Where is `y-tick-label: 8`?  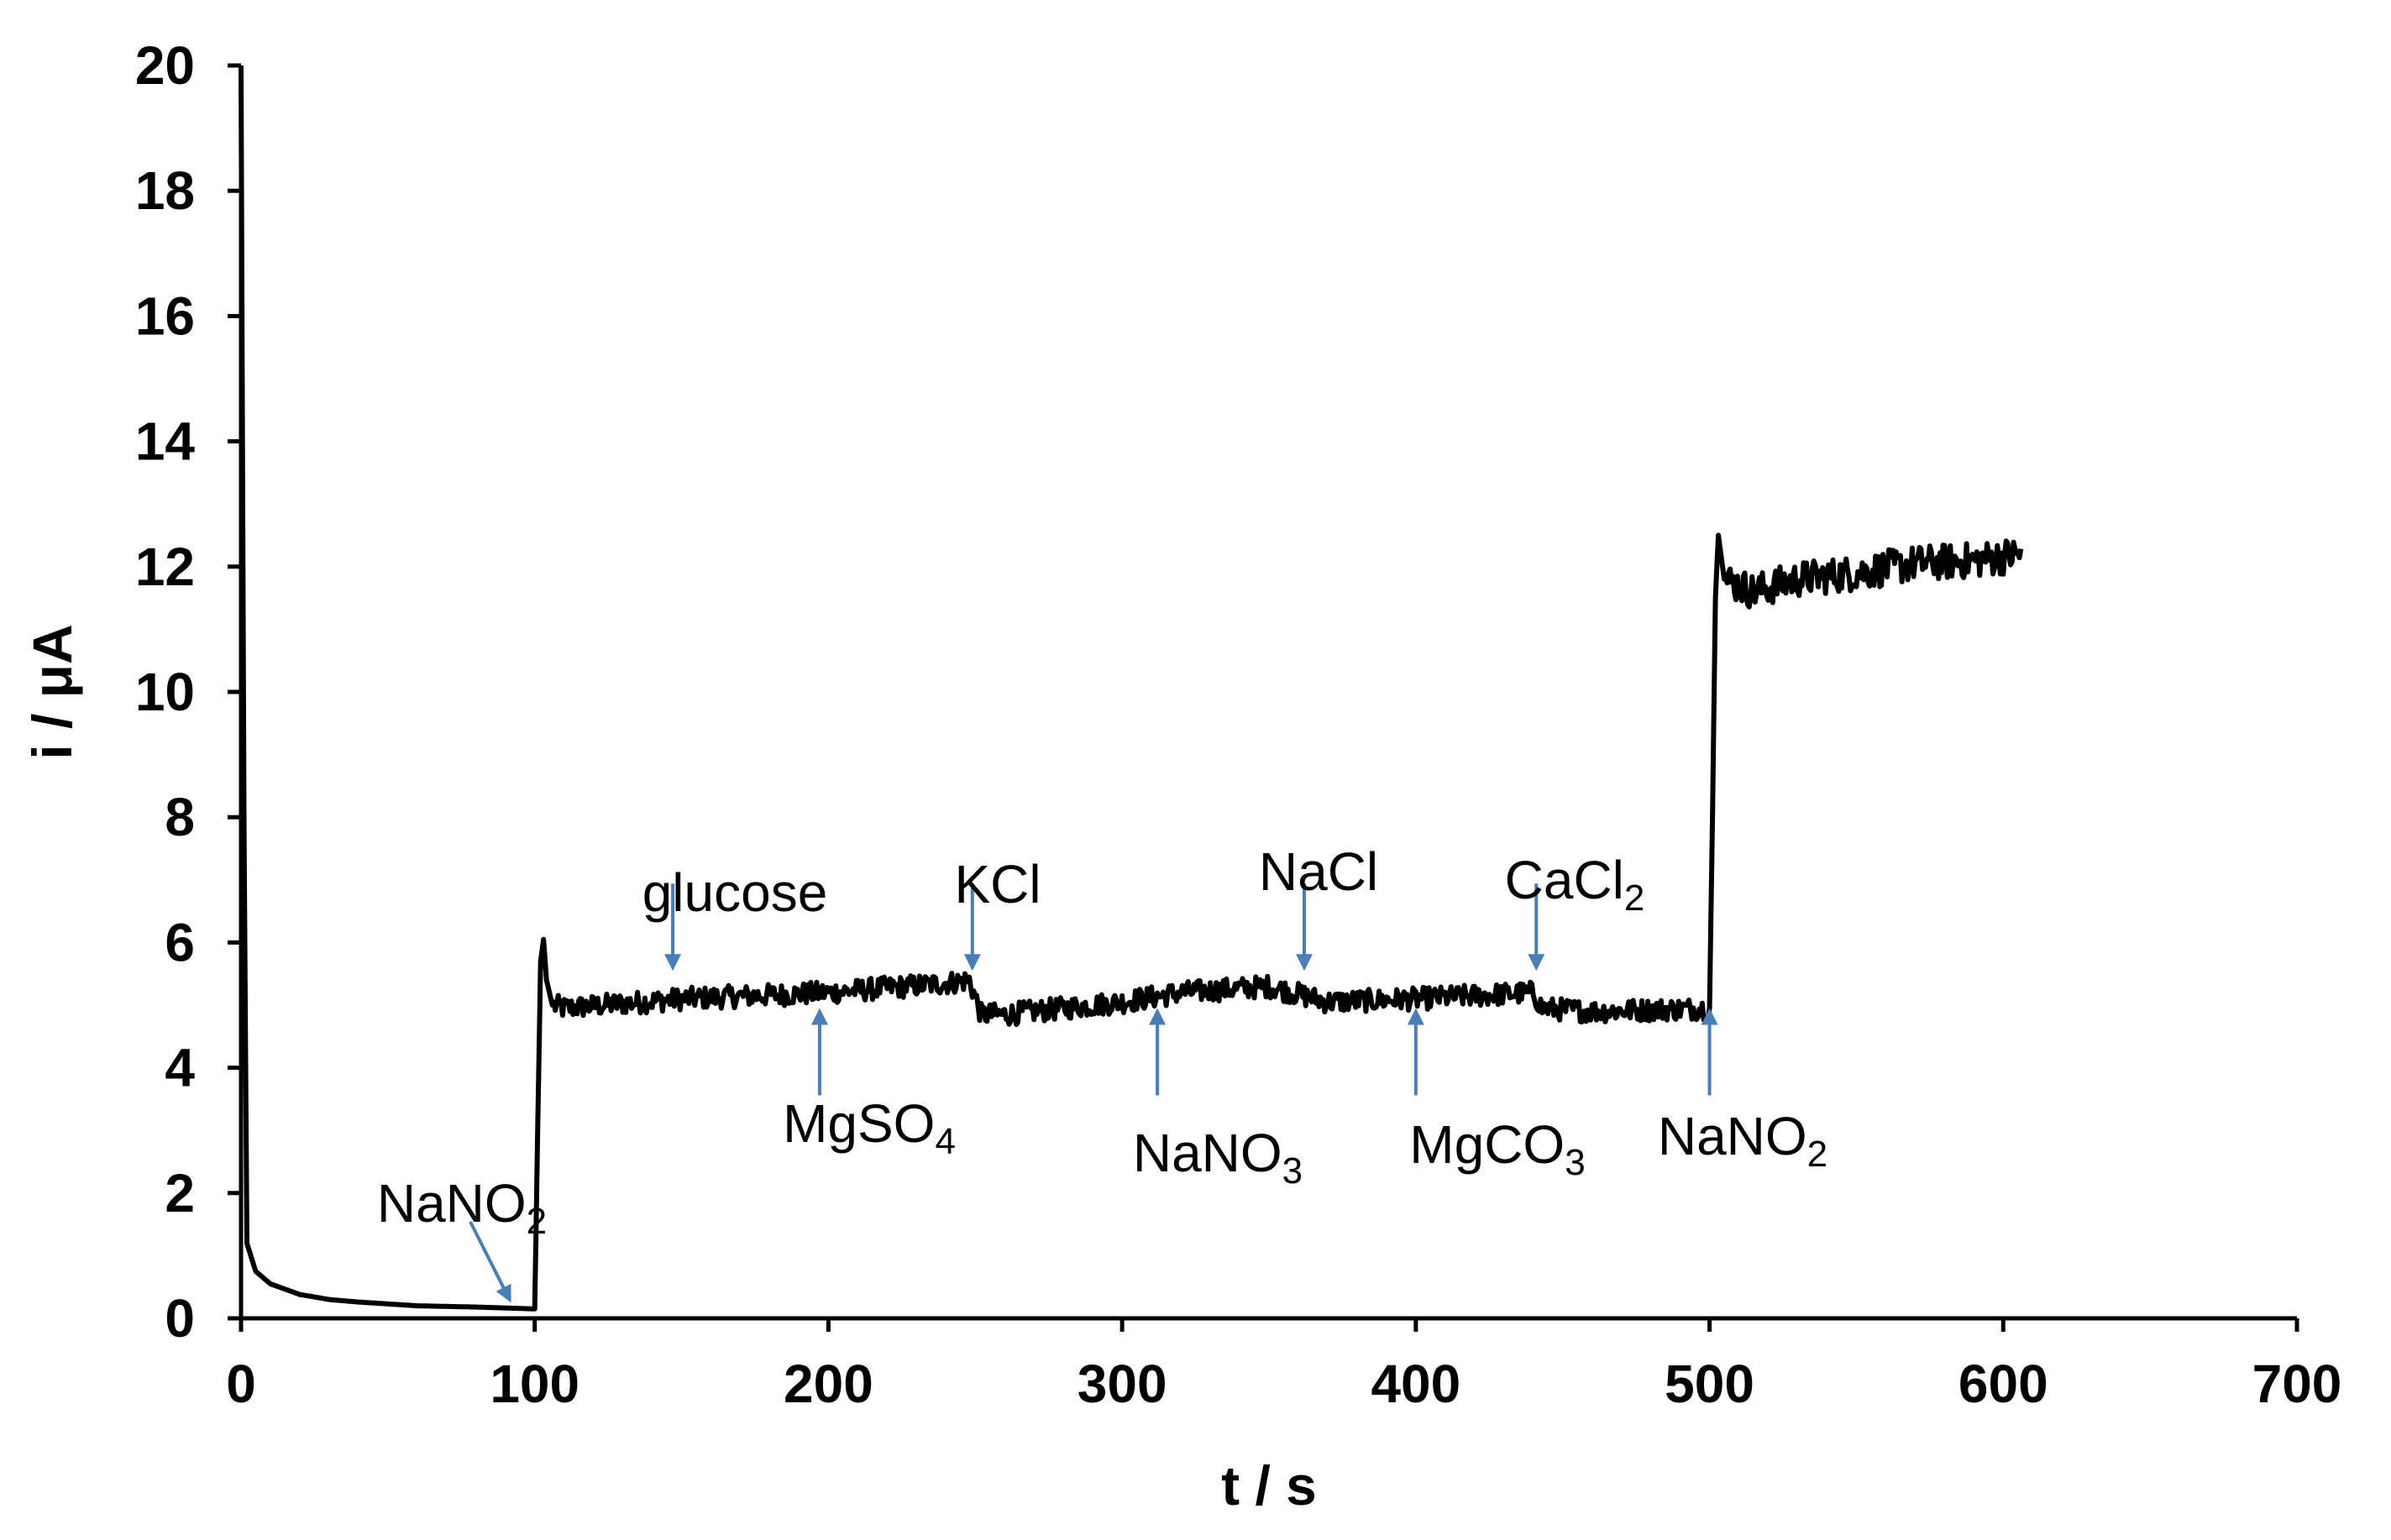 y-tick-label: 8 is located at coordinates (180, 817).